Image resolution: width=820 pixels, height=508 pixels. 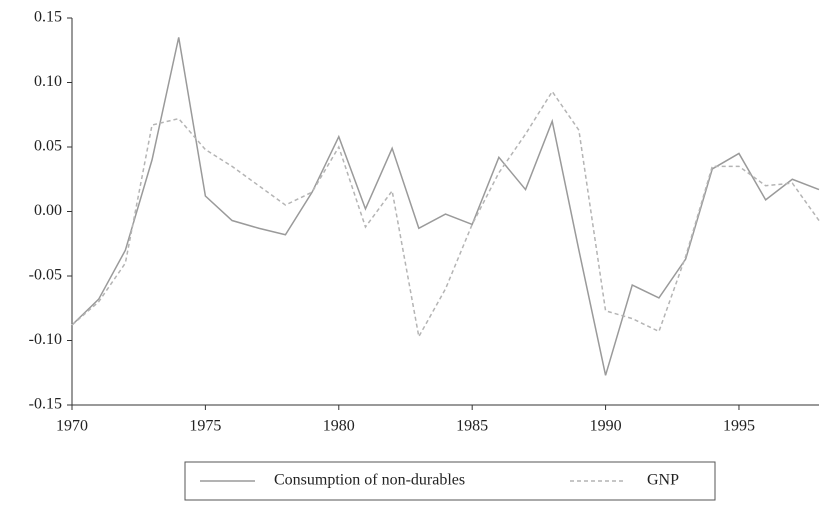 I want to click on legend-box, so click(x=450, y=481).